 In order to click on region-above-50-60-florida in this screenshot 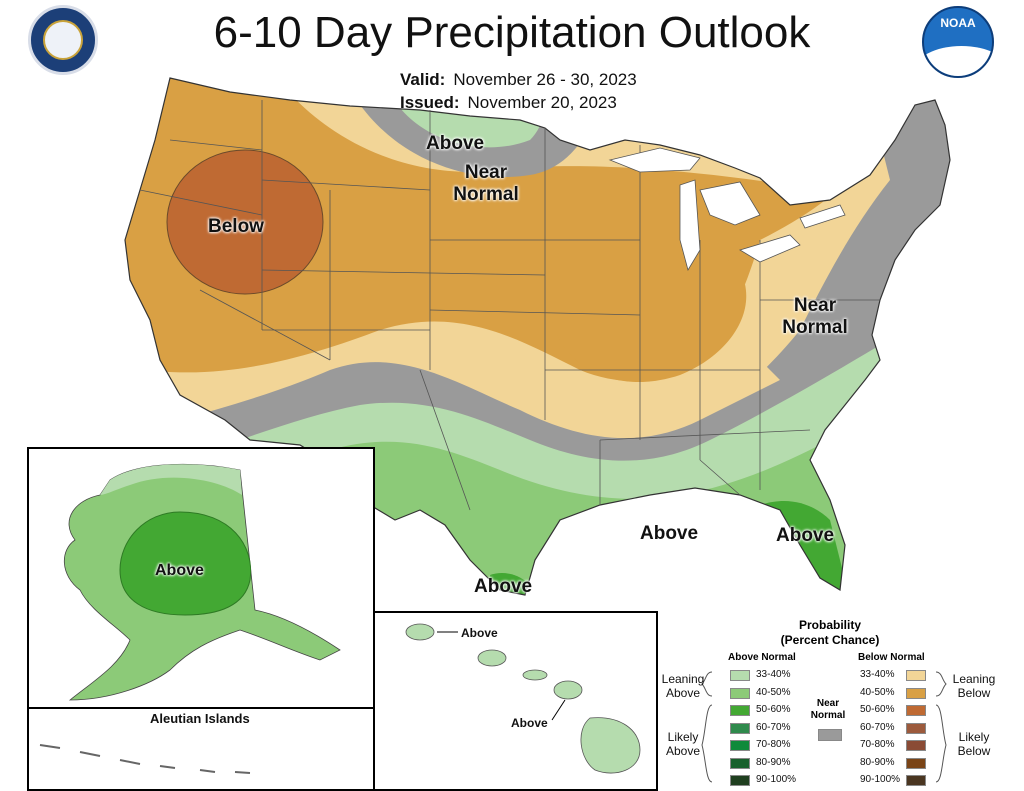, I will do `click(805, 548)`.